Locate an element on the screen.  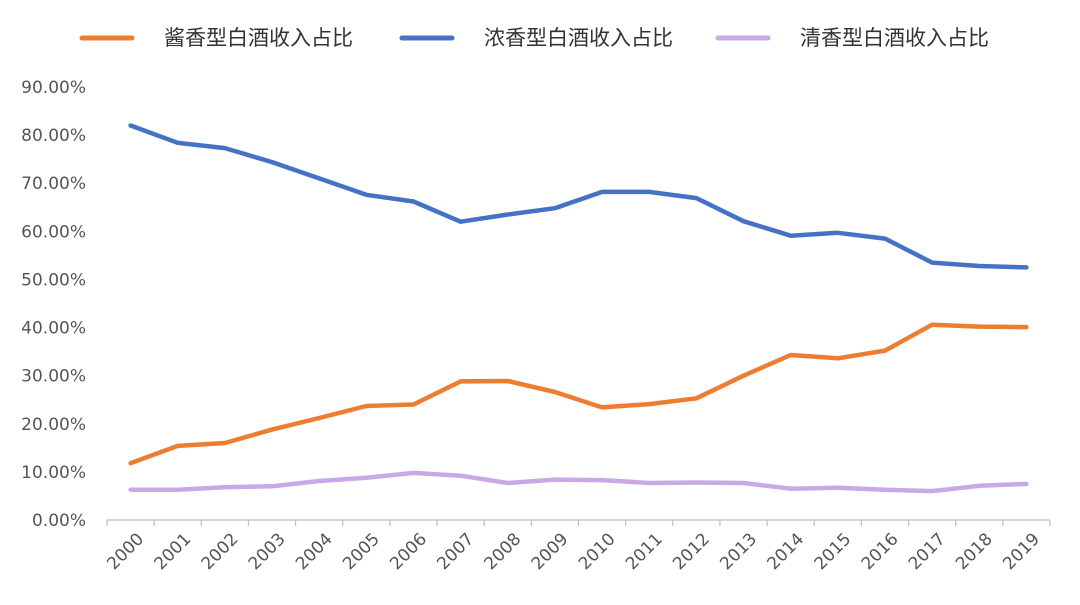
x-tick-label: 2005 is located at coordinates (361, 551).